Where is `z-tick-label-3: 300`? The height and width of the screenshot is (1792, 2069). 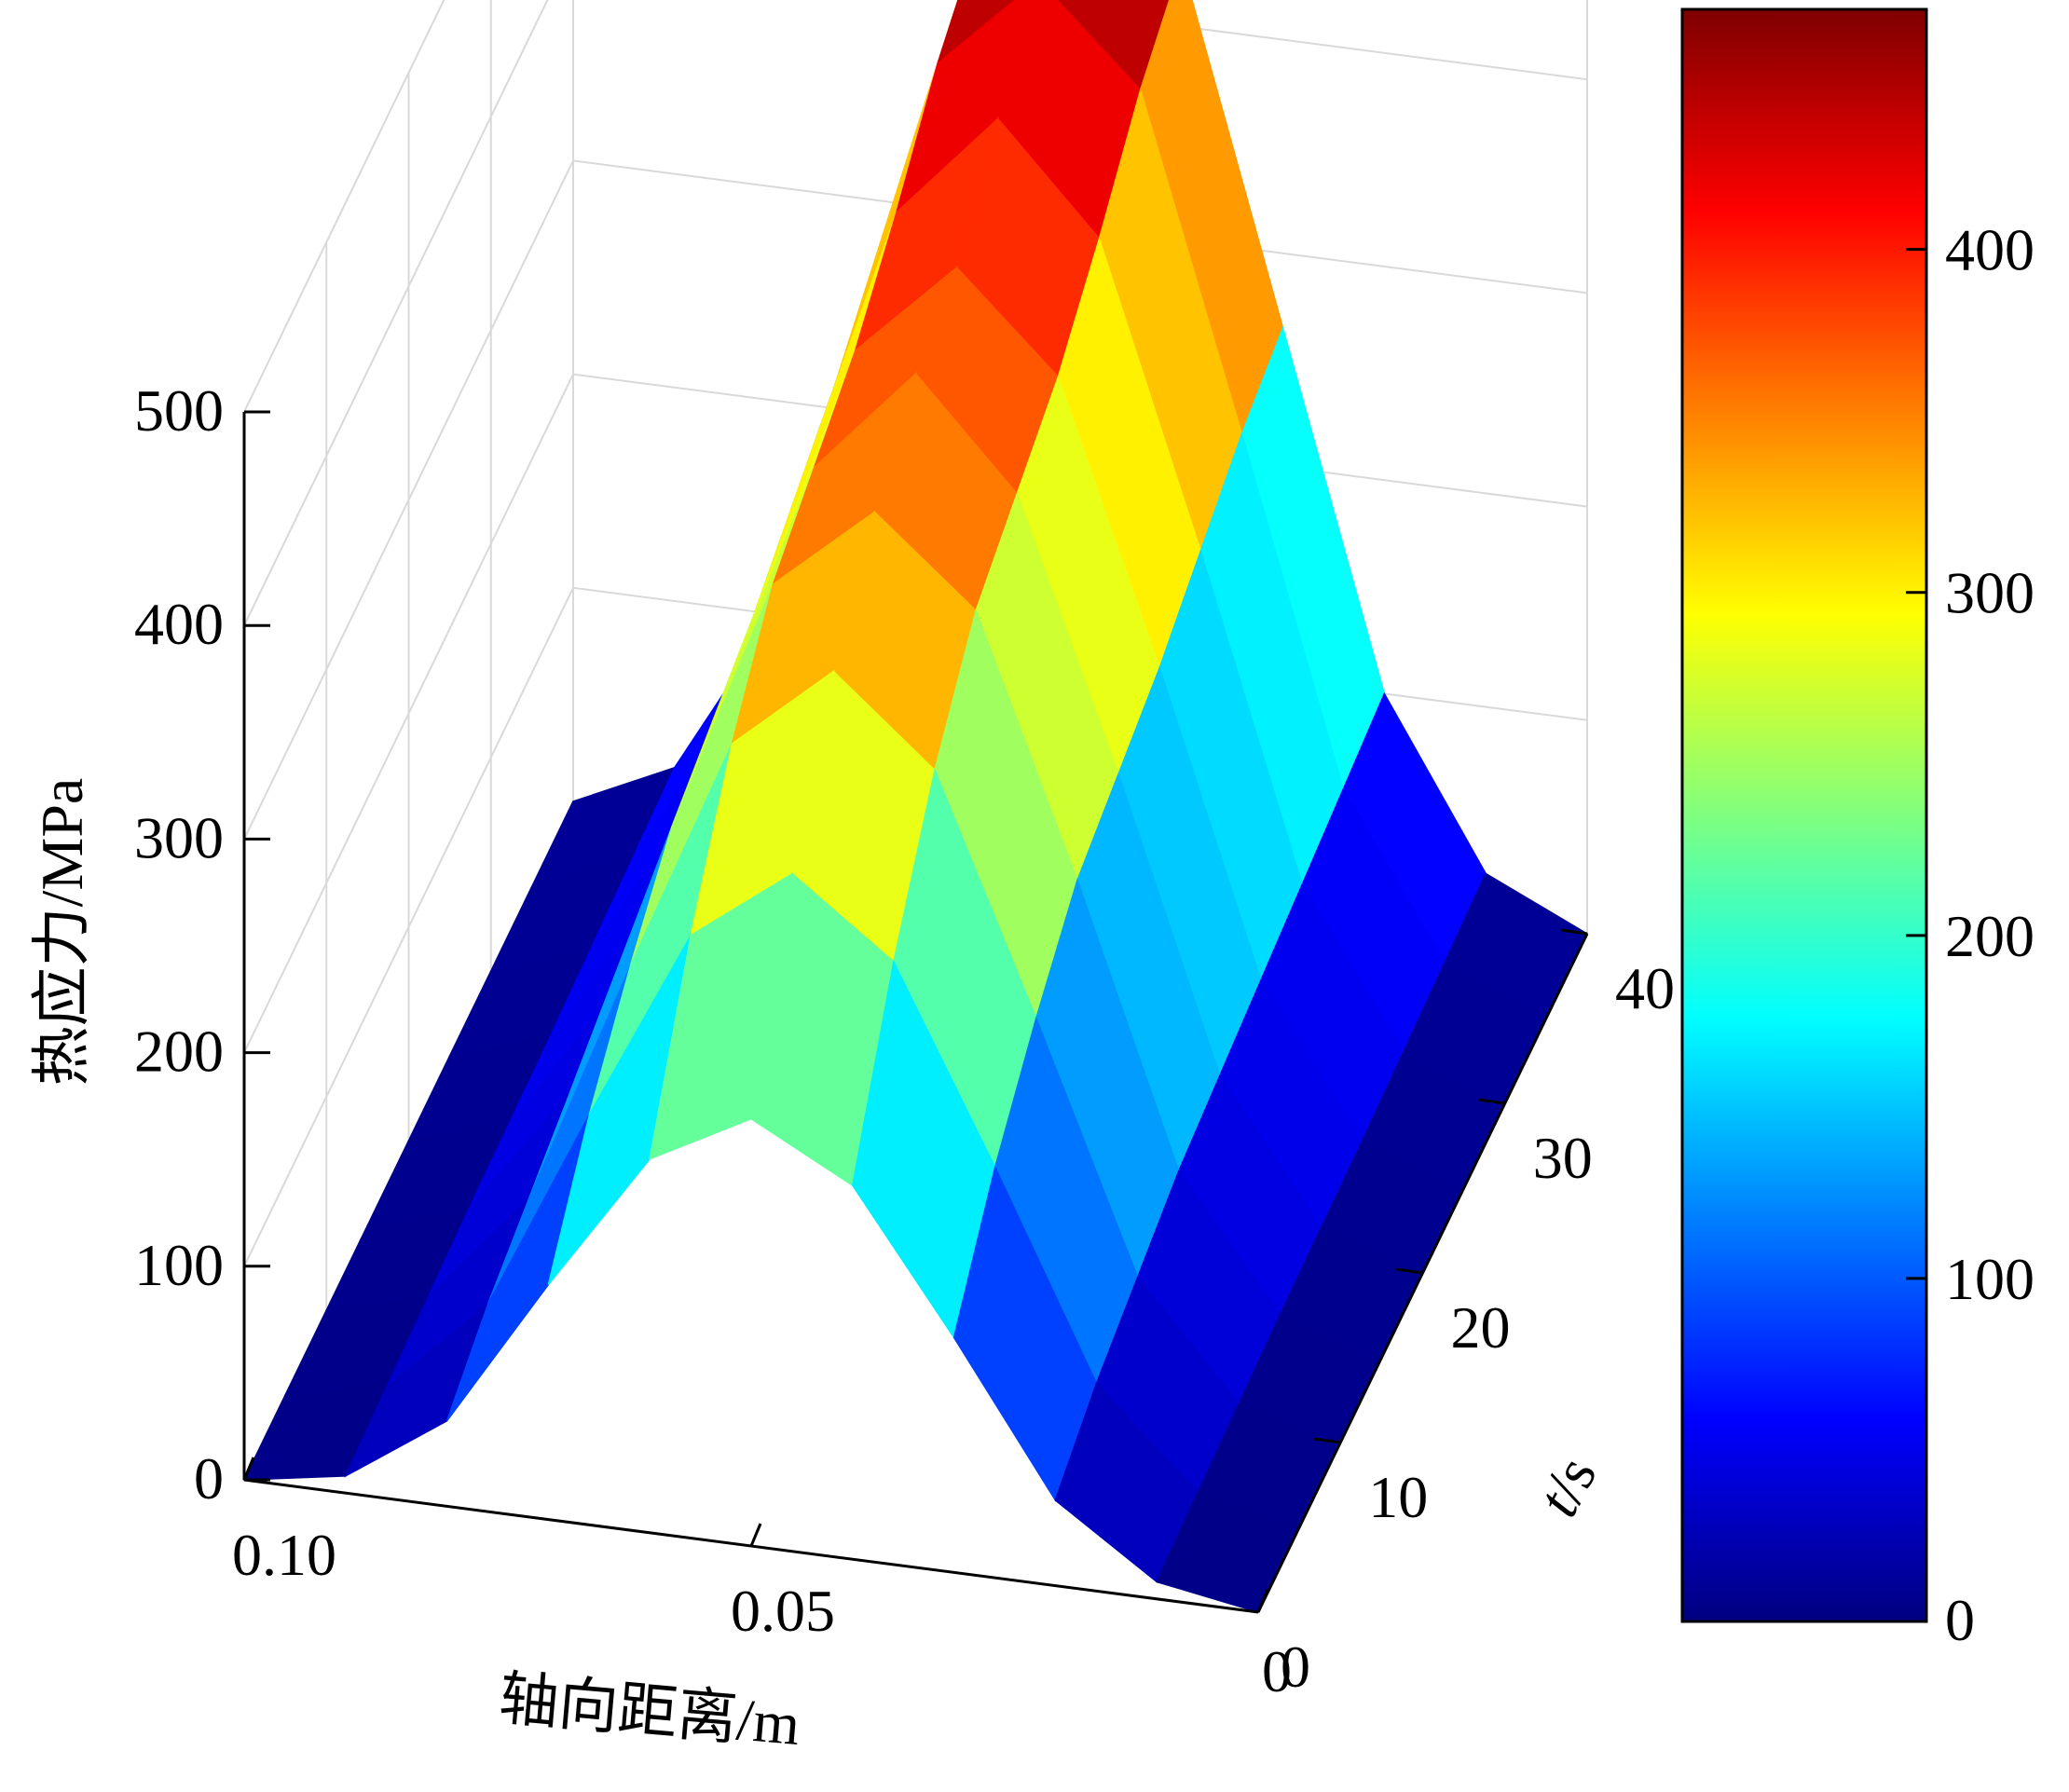 z-tick-label-3: 300 is located at coordinates (179, 837).